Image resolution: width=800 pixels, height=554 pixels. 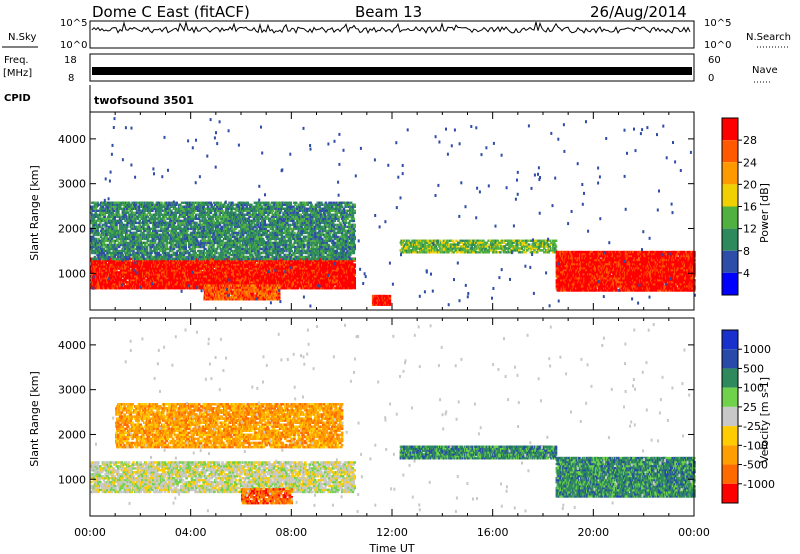 I want to click on freq-trace, so click(x=392, y=71).